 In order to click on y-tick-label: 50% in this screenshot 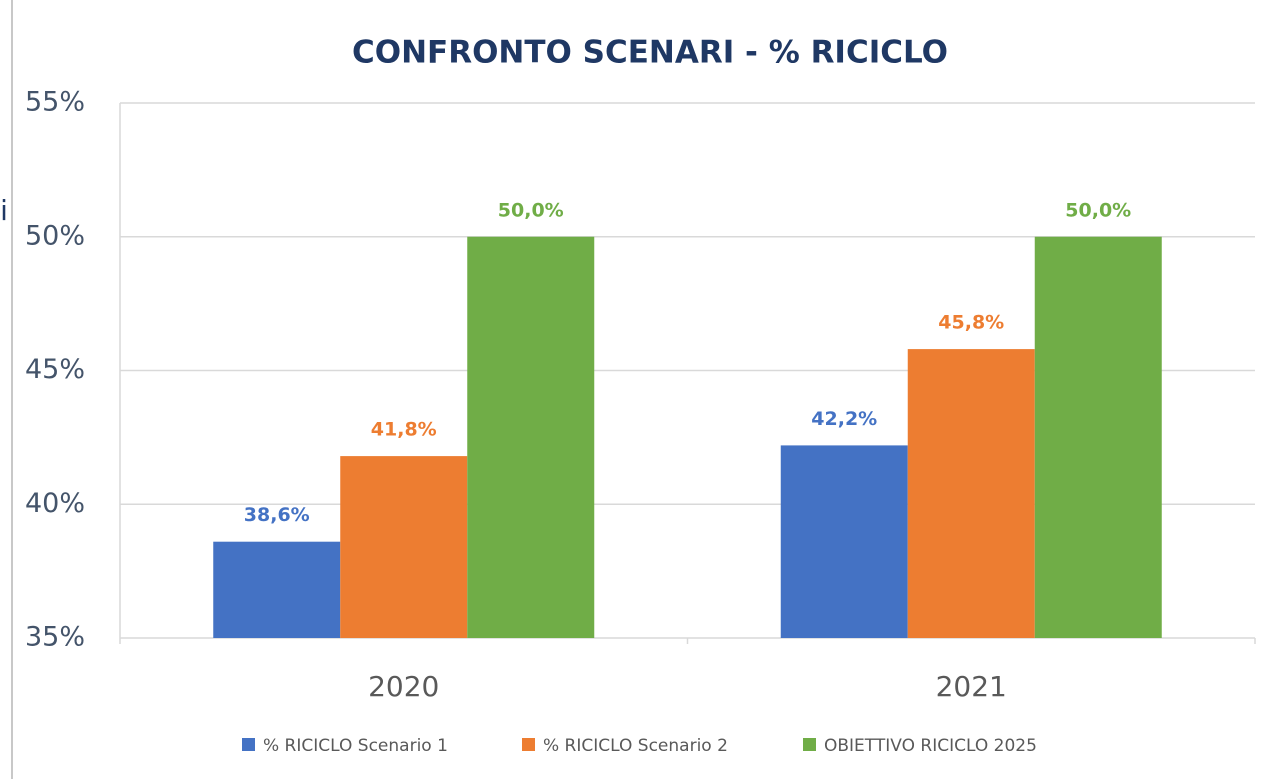, I will do `click(55, 235)`.